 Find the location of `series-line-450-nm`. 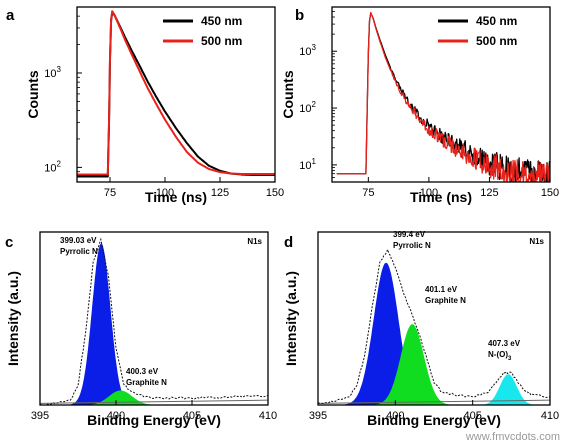

series-line-450-nm is located at coordinates (176, 94).